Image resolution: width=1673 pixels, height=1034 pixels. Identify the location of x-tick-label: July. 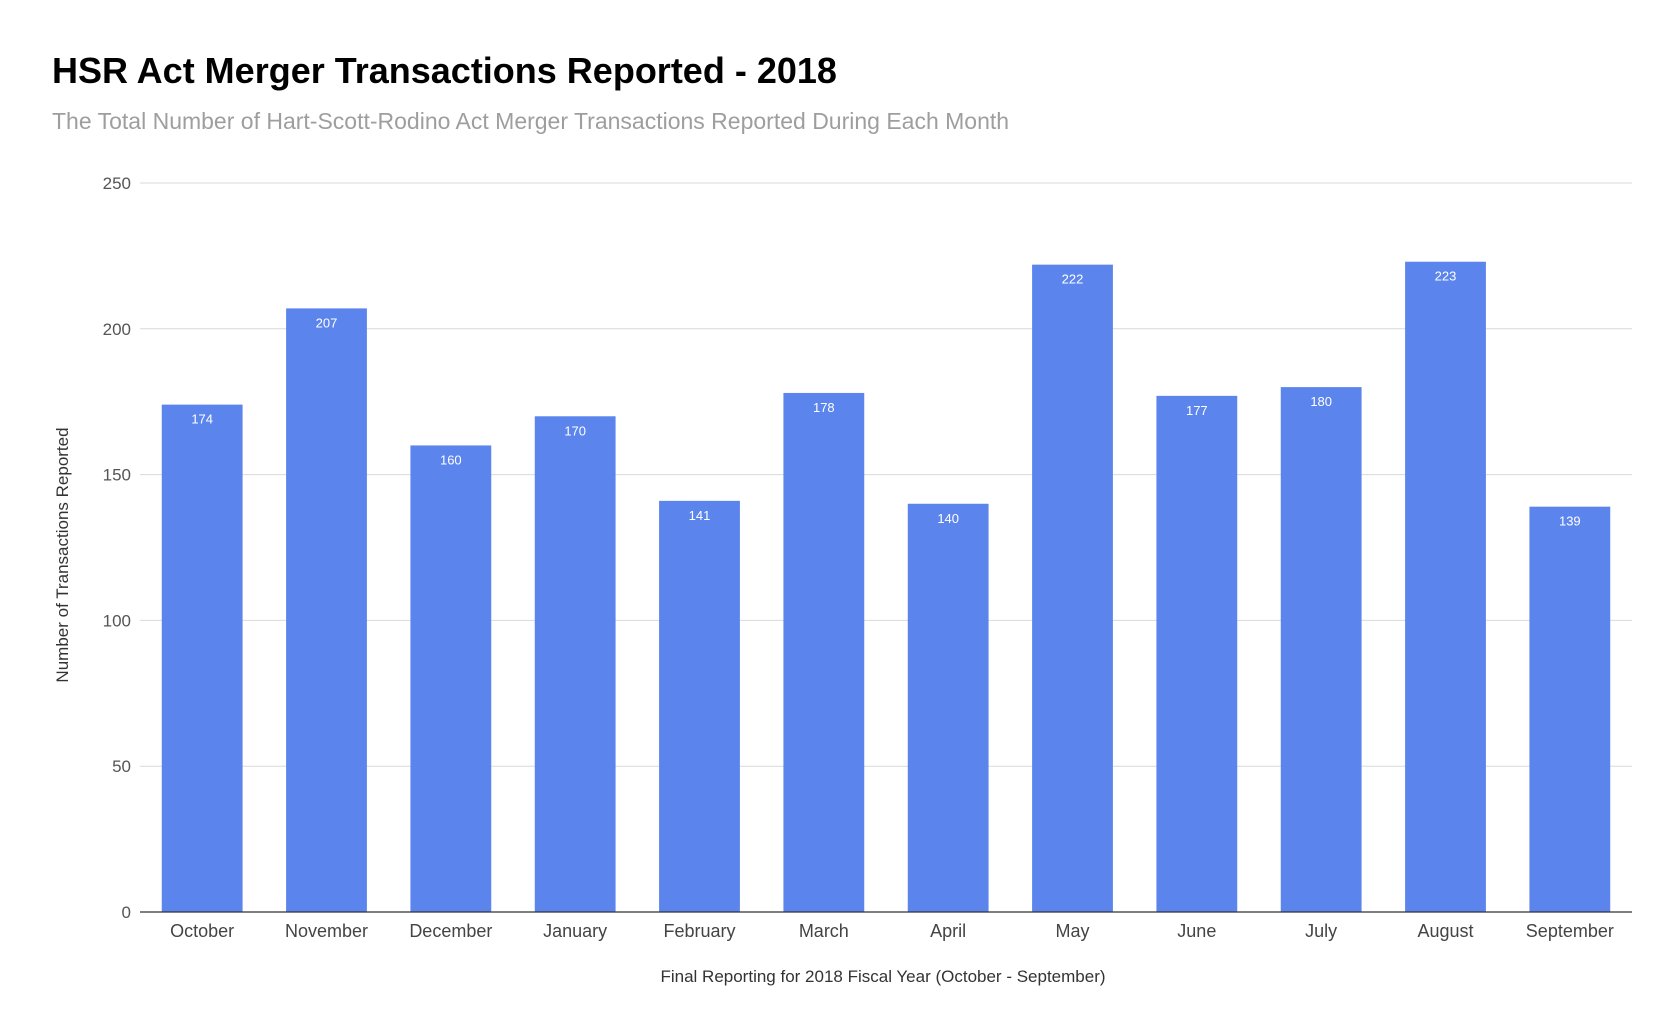
(1321, 931).